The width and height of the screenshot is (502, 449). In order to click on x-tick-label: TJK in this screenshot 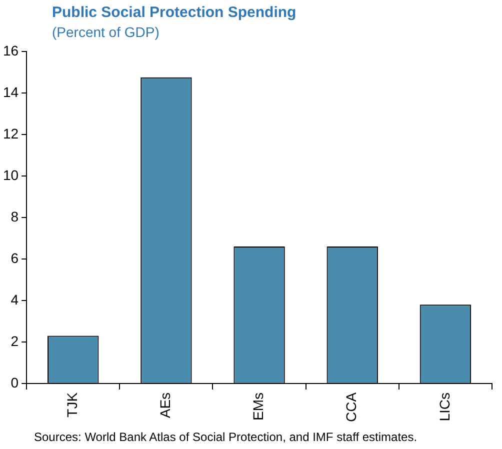, I will do `click(72, 405)`.